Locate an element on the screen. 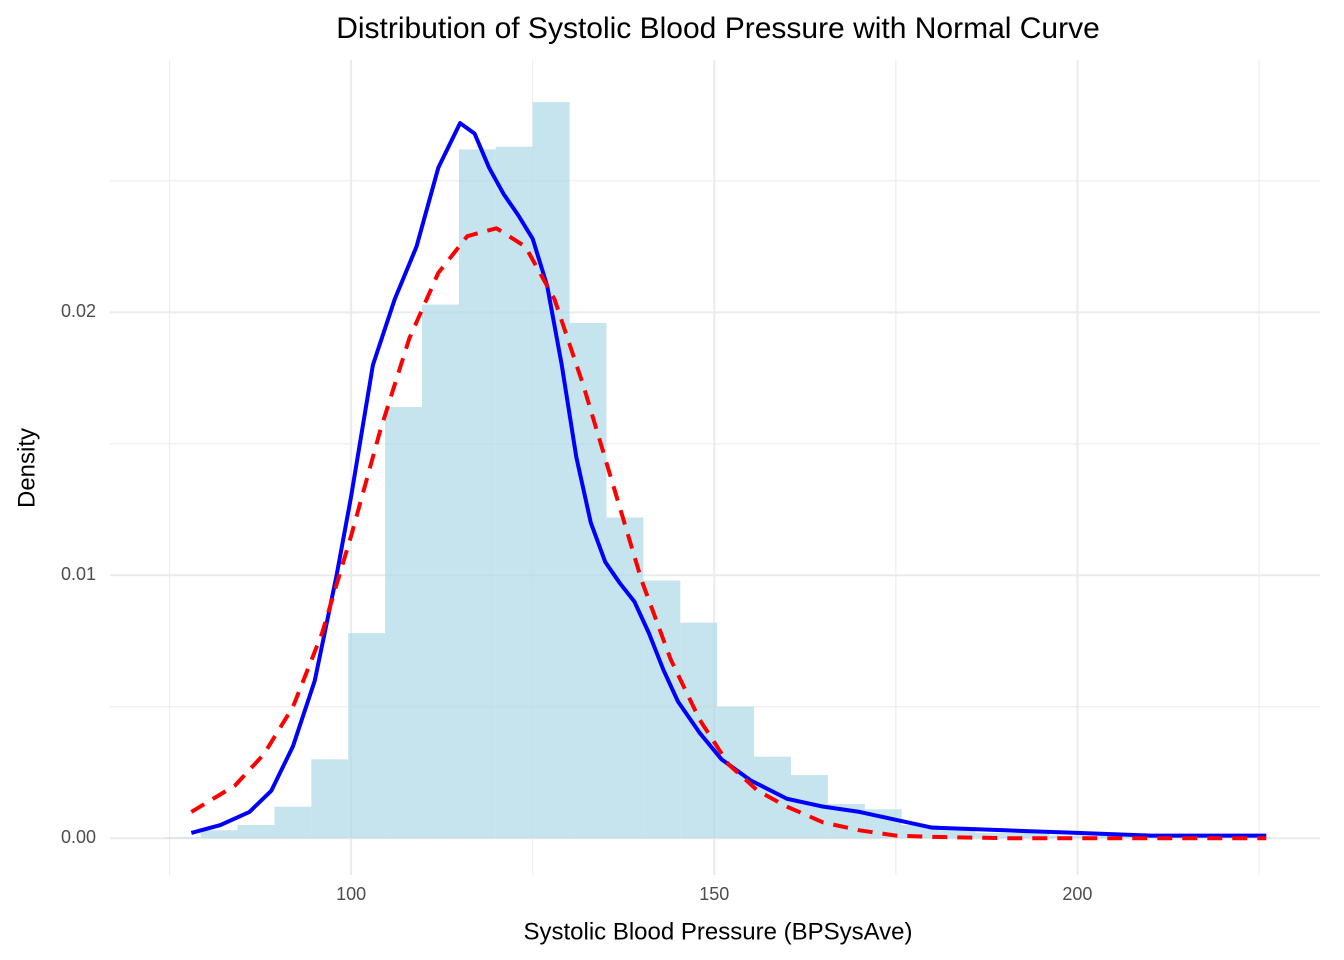 The width and height of the screenshot is (1344, 960). x-tick-label: 200 is located at coordinates (1077, 894).